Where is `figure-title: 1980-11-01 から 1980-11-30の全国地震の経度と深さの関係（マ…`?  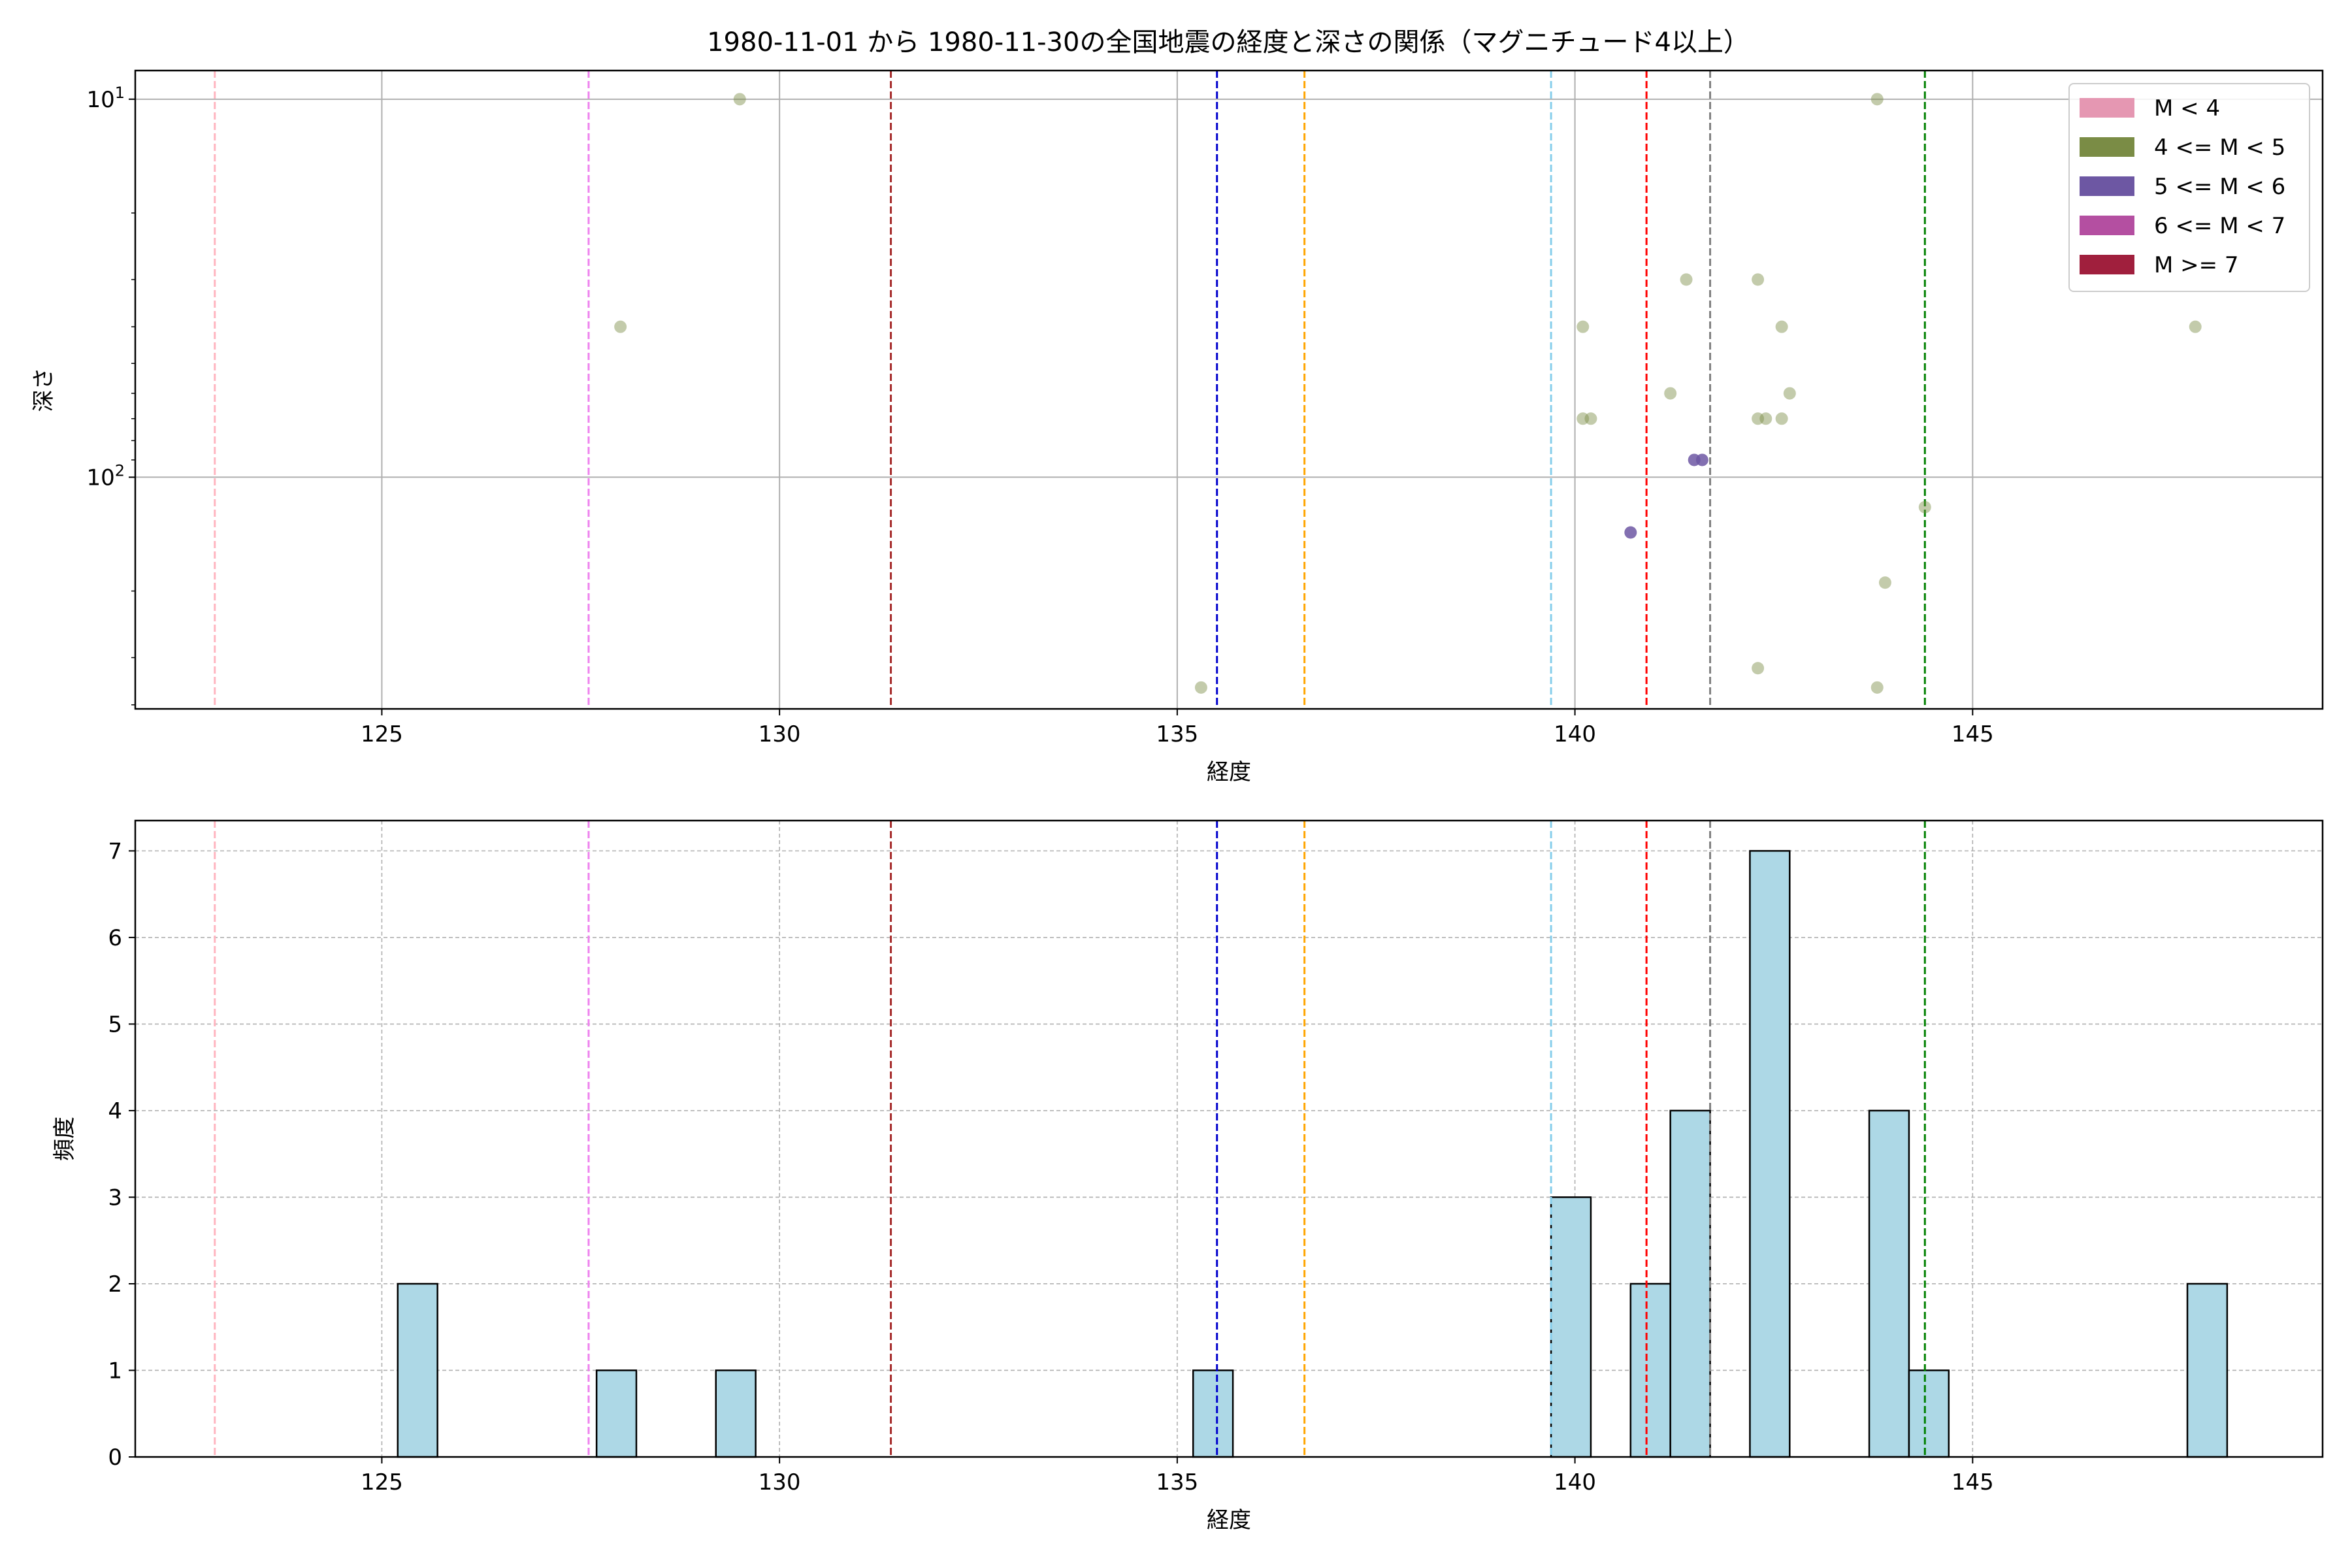
figure-title: 1980-11-01 から 1980-11-30の全国地震の経度と深さの関係（マ… is located at coordinates (1228, 42).